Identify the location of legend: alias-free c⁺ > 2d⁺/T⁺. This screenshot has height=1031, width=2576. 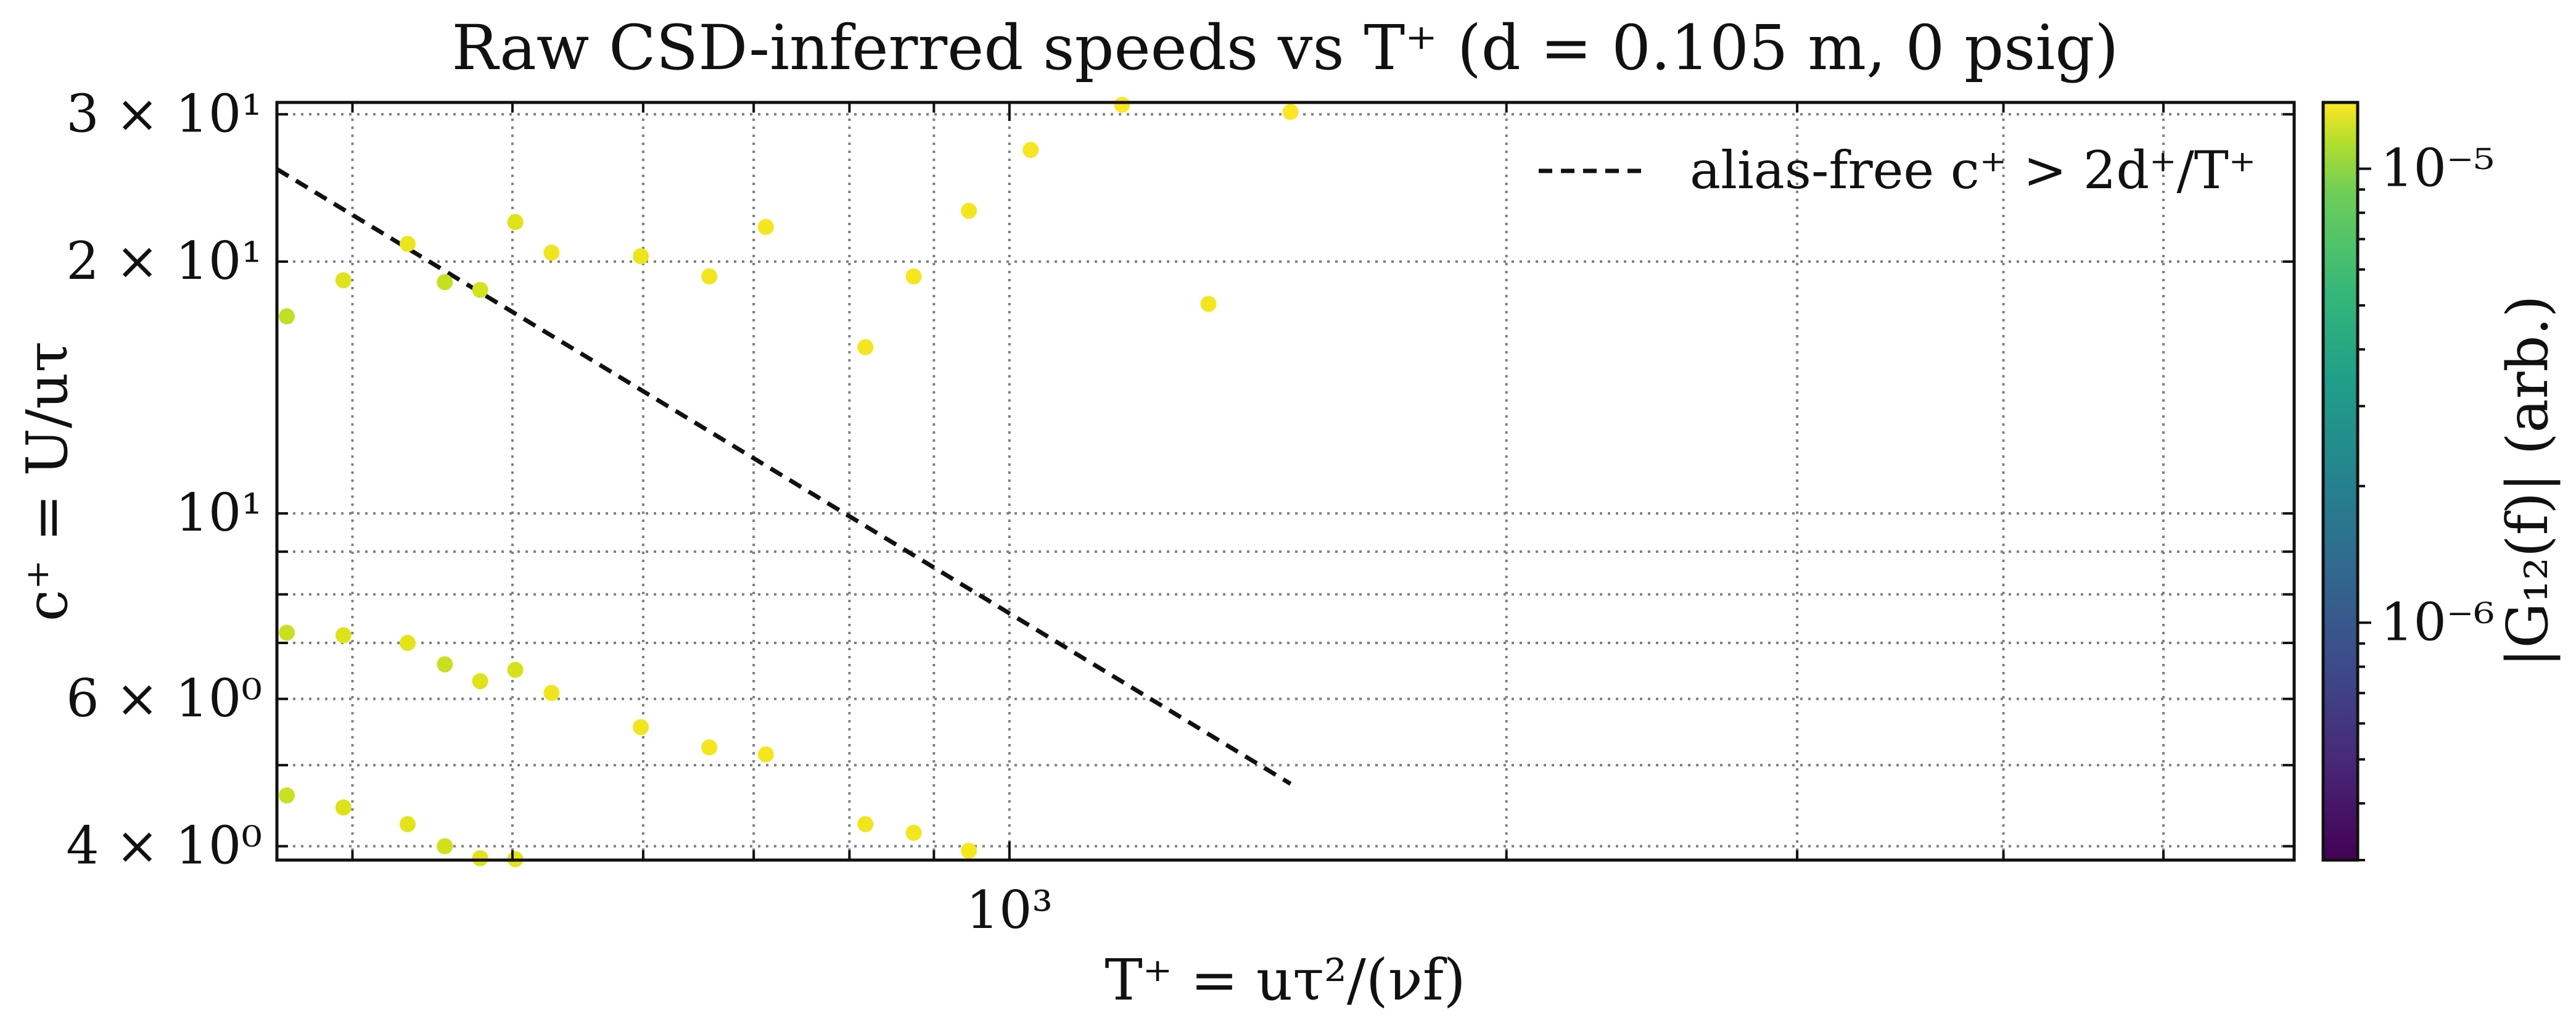
(1897, 171).